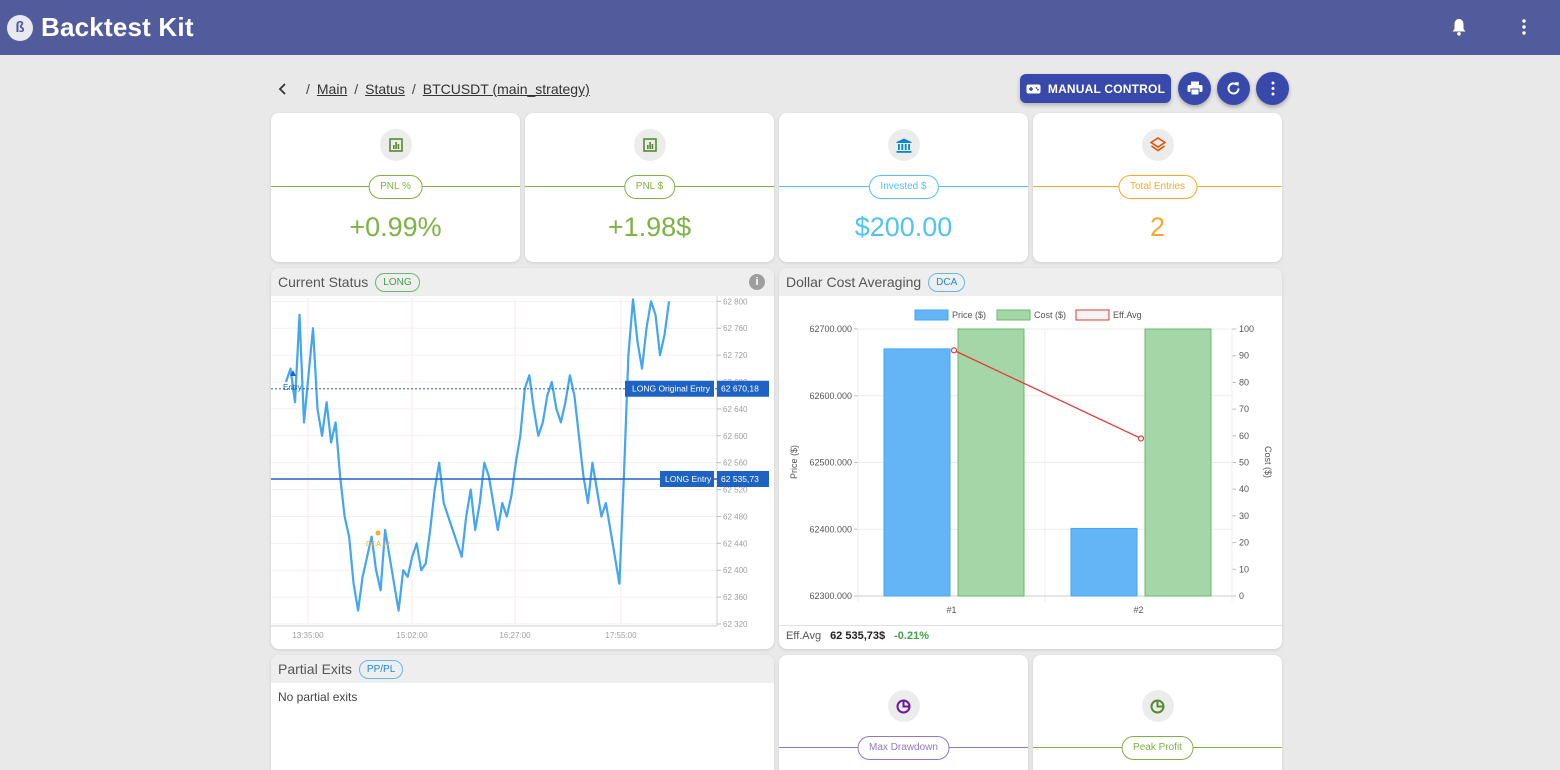 This screenshot has height=770, width=1560. What do you see at coordinates (621, 635) in the screenshot?
I see `time-tick-label: 17:55:00` at bounding box center [621, 635].